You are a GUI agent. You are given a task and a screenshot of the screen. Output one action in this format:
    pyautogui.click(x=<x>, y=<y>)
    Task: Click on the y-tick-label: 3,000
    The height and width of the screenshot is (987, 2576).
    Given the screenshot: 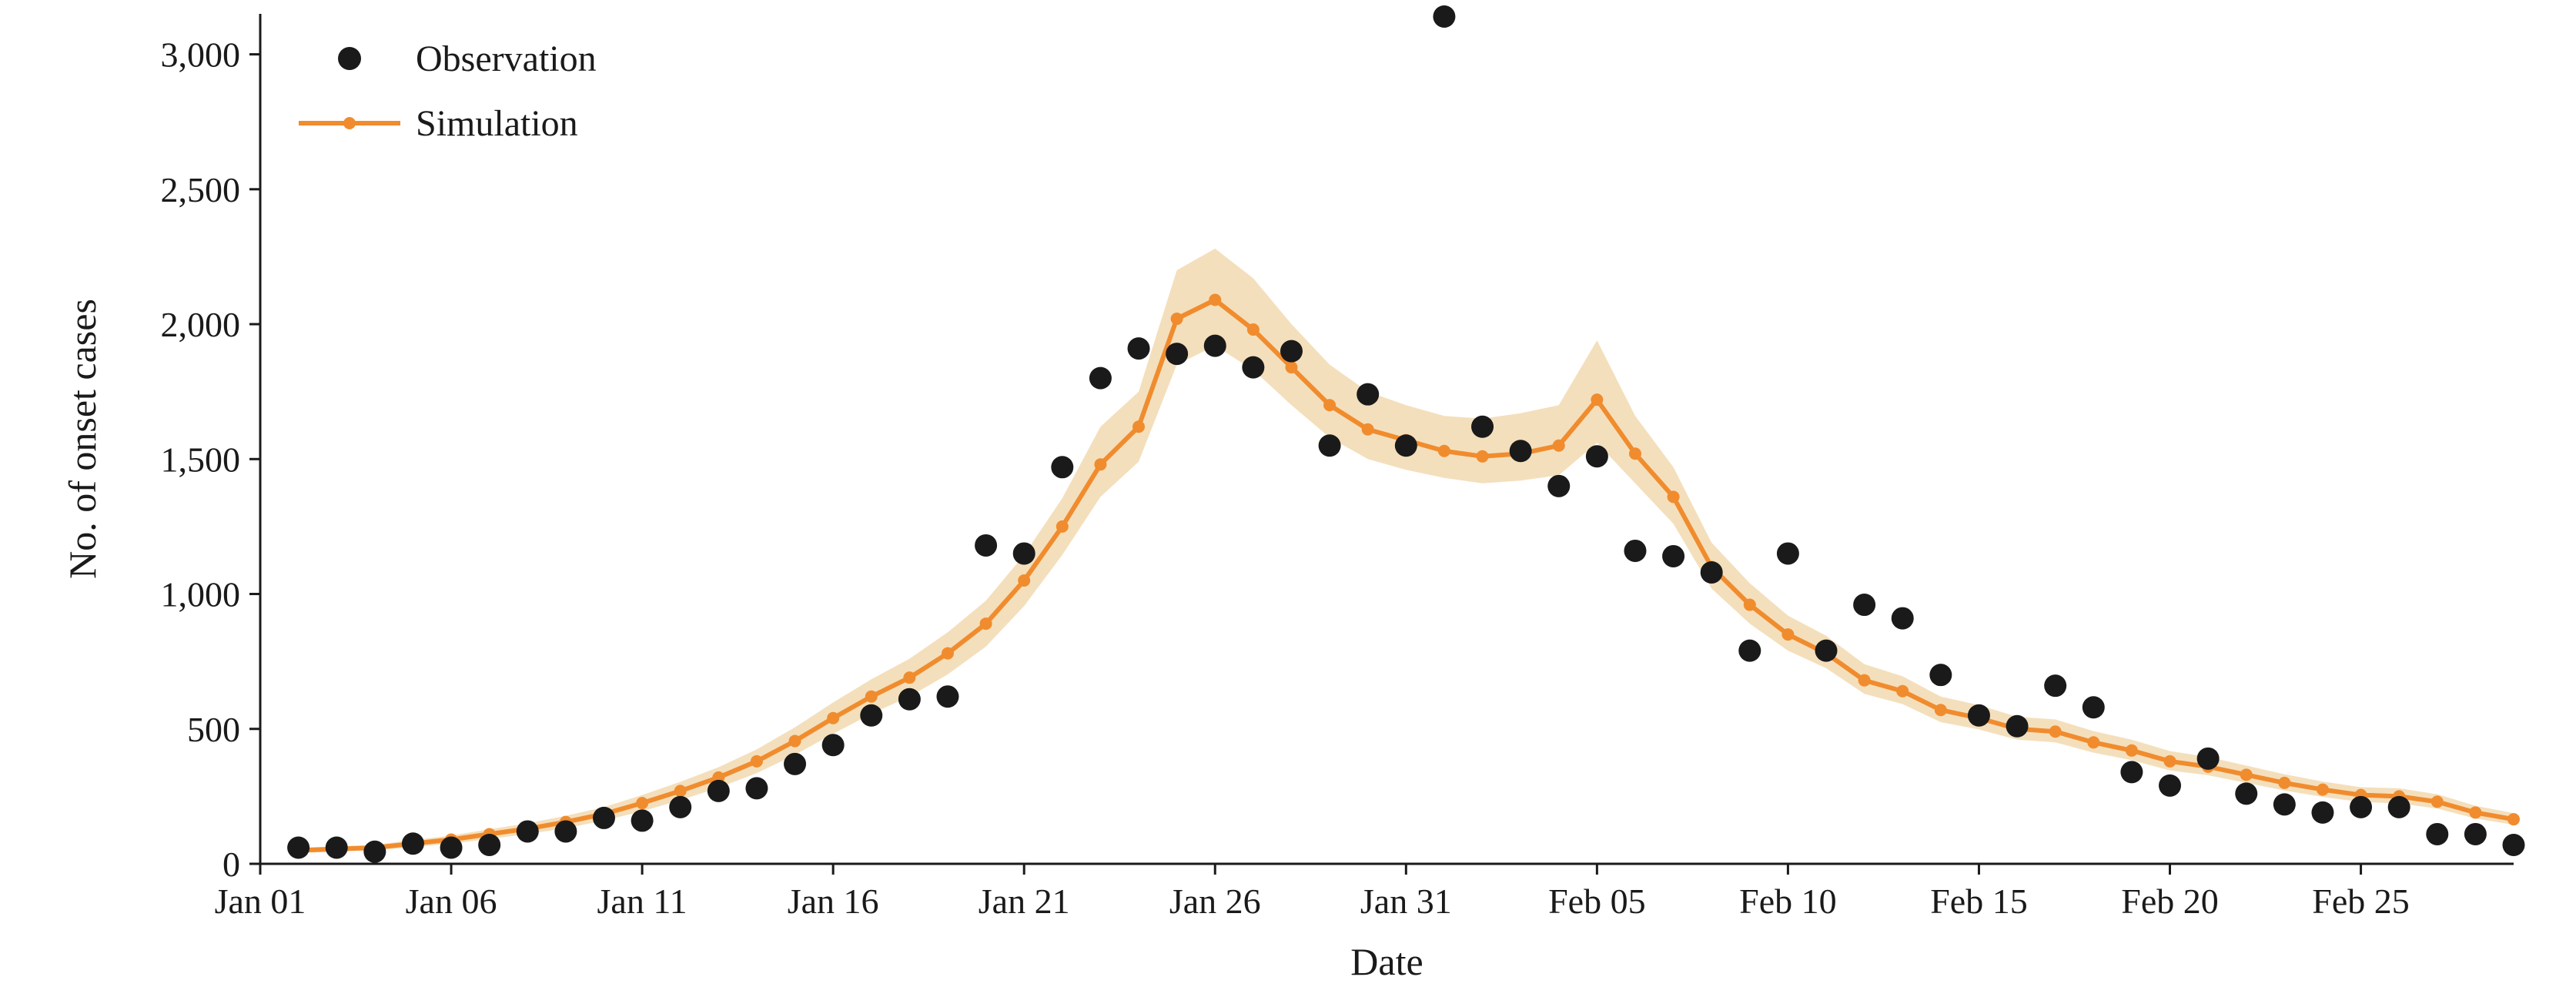 What is the action you would take?
    pyautogui.click(x=201, y=55)
    